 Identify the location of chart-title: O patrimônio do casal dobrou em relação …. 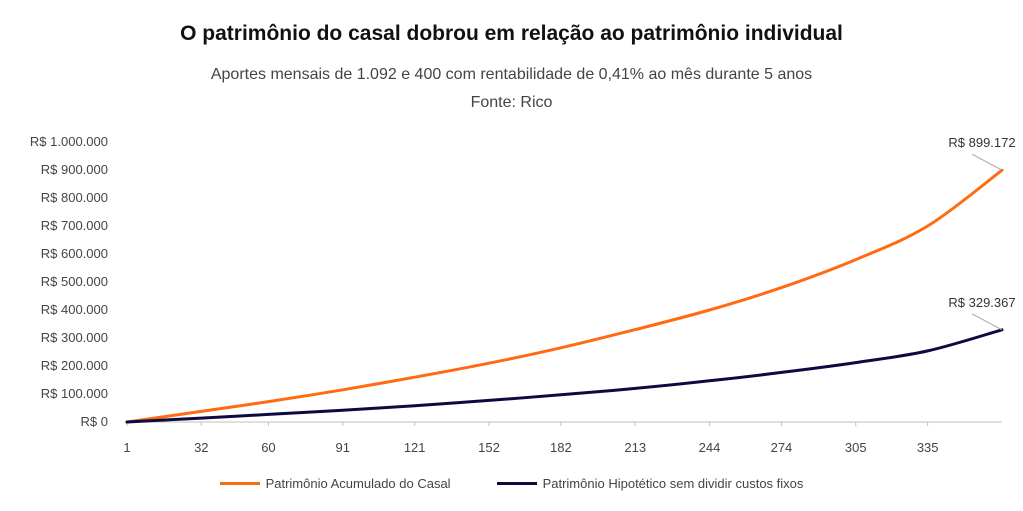
(511, 33).